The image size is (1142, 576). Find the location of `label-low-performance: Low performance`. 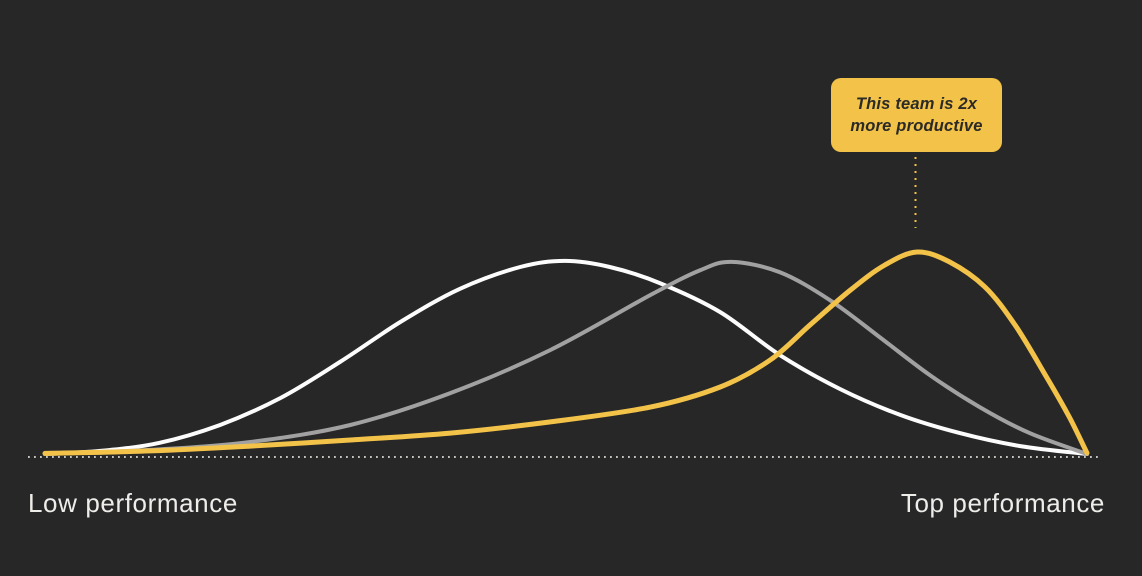

label-low-performance: Low performance is located at coordinates (133, 503).